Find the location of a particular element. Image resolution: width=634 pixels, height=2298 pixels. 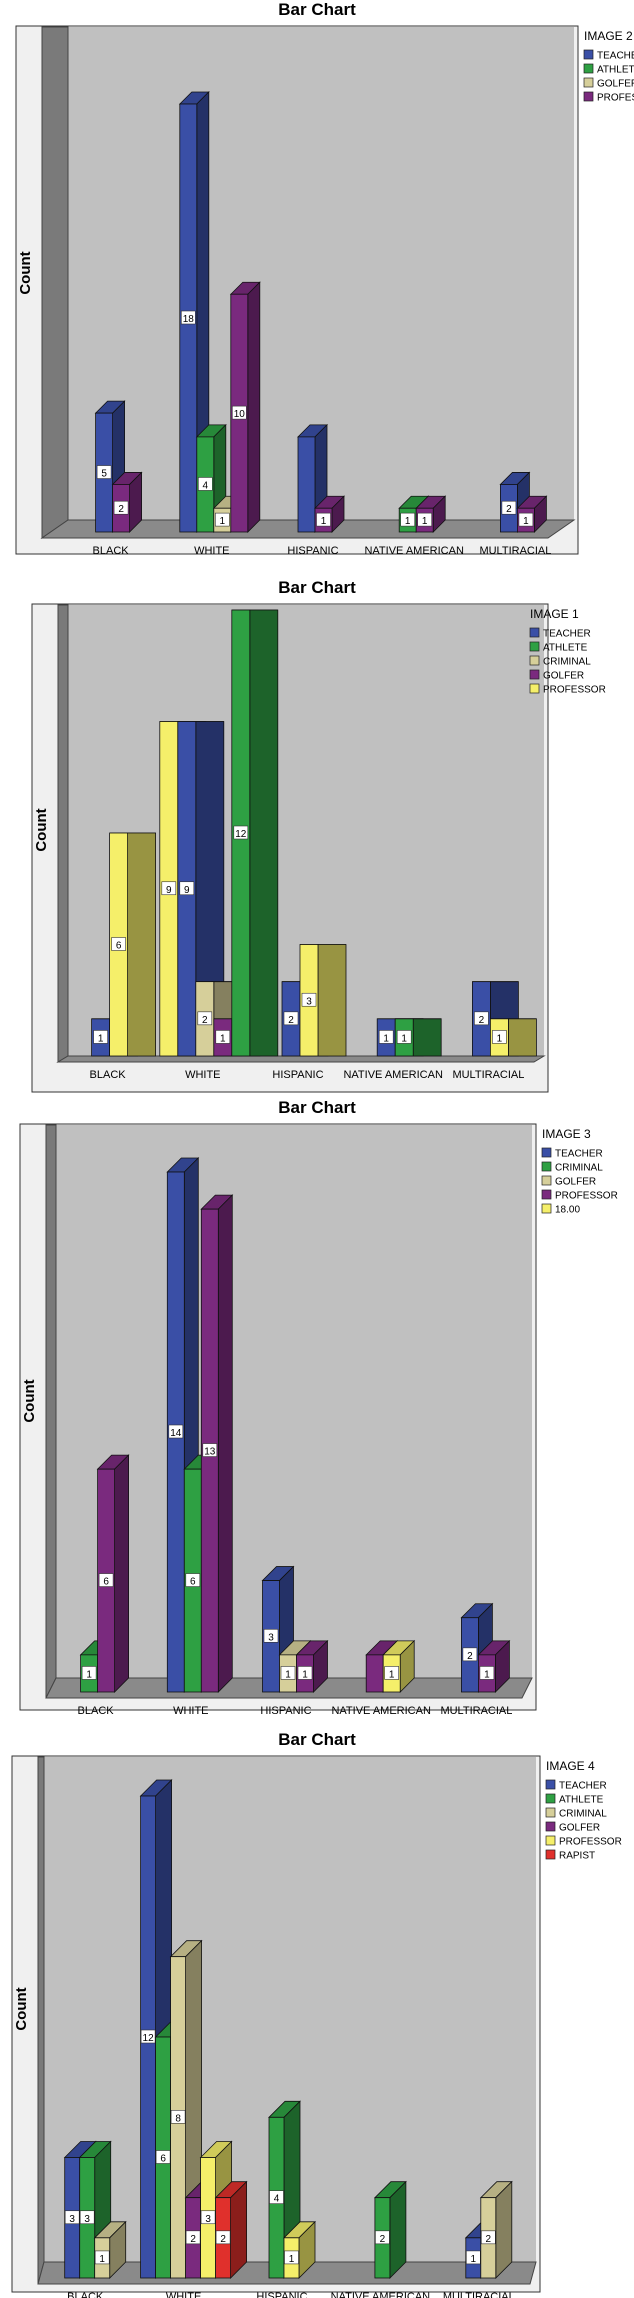

legend-item-label: TEACHER is located at coordinates (567, 634).